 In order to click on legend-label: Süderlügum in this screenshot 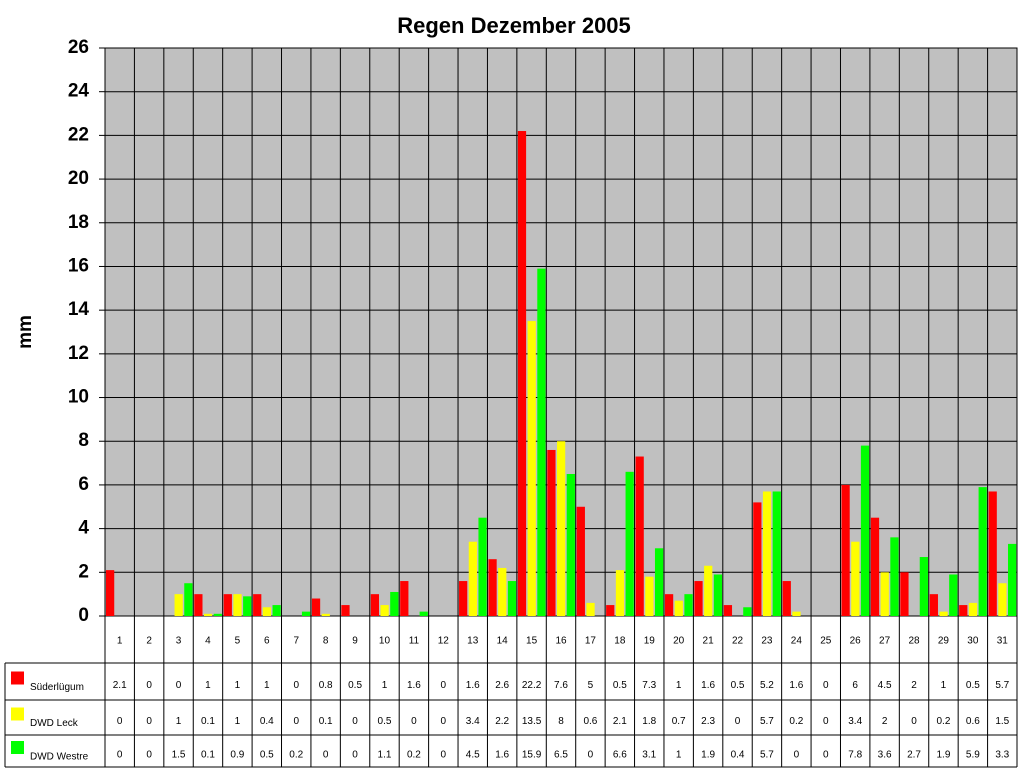, I will do `click(57, 687)`.